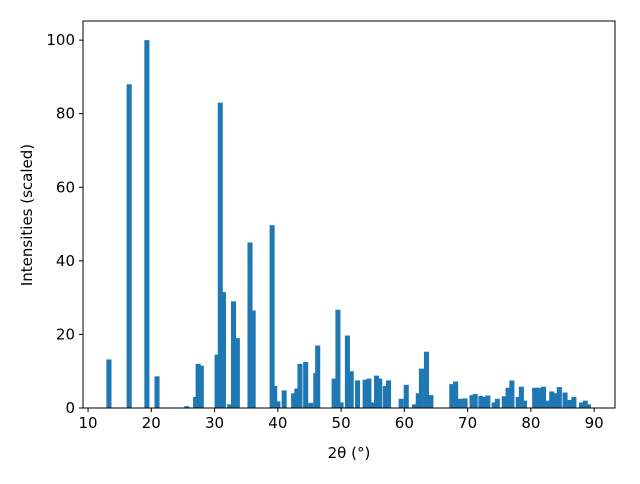 This screenshot has width=640, height=484. What do you see at coordinates (27, 215) in the screenshot?
I see `y-axis-label: Intensities (scaled)` at bounding box center [27, 215].